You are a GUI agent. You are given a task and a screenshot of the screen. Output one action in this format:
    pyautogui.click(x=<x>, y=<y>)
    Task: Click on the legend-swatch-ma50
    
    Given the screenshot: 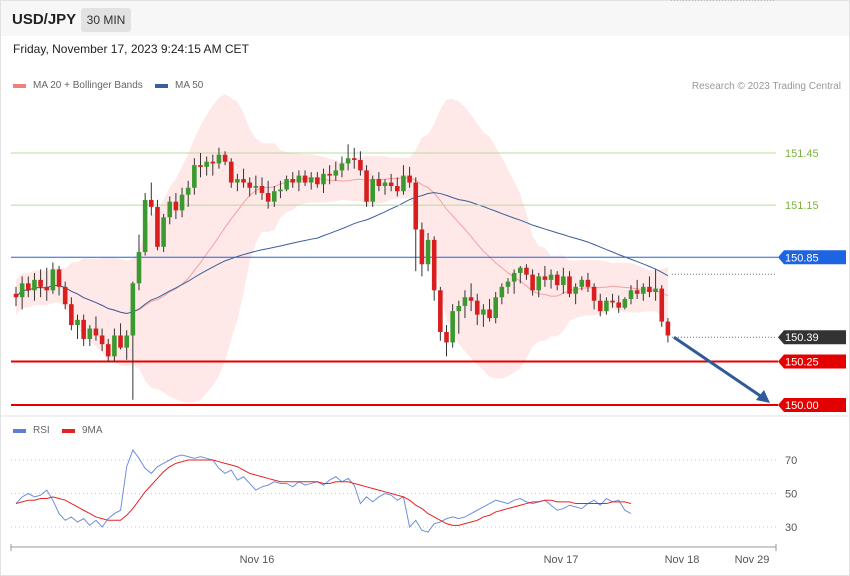 What is the action you would take?
    pyautogui.click(x=161, y=85)
    